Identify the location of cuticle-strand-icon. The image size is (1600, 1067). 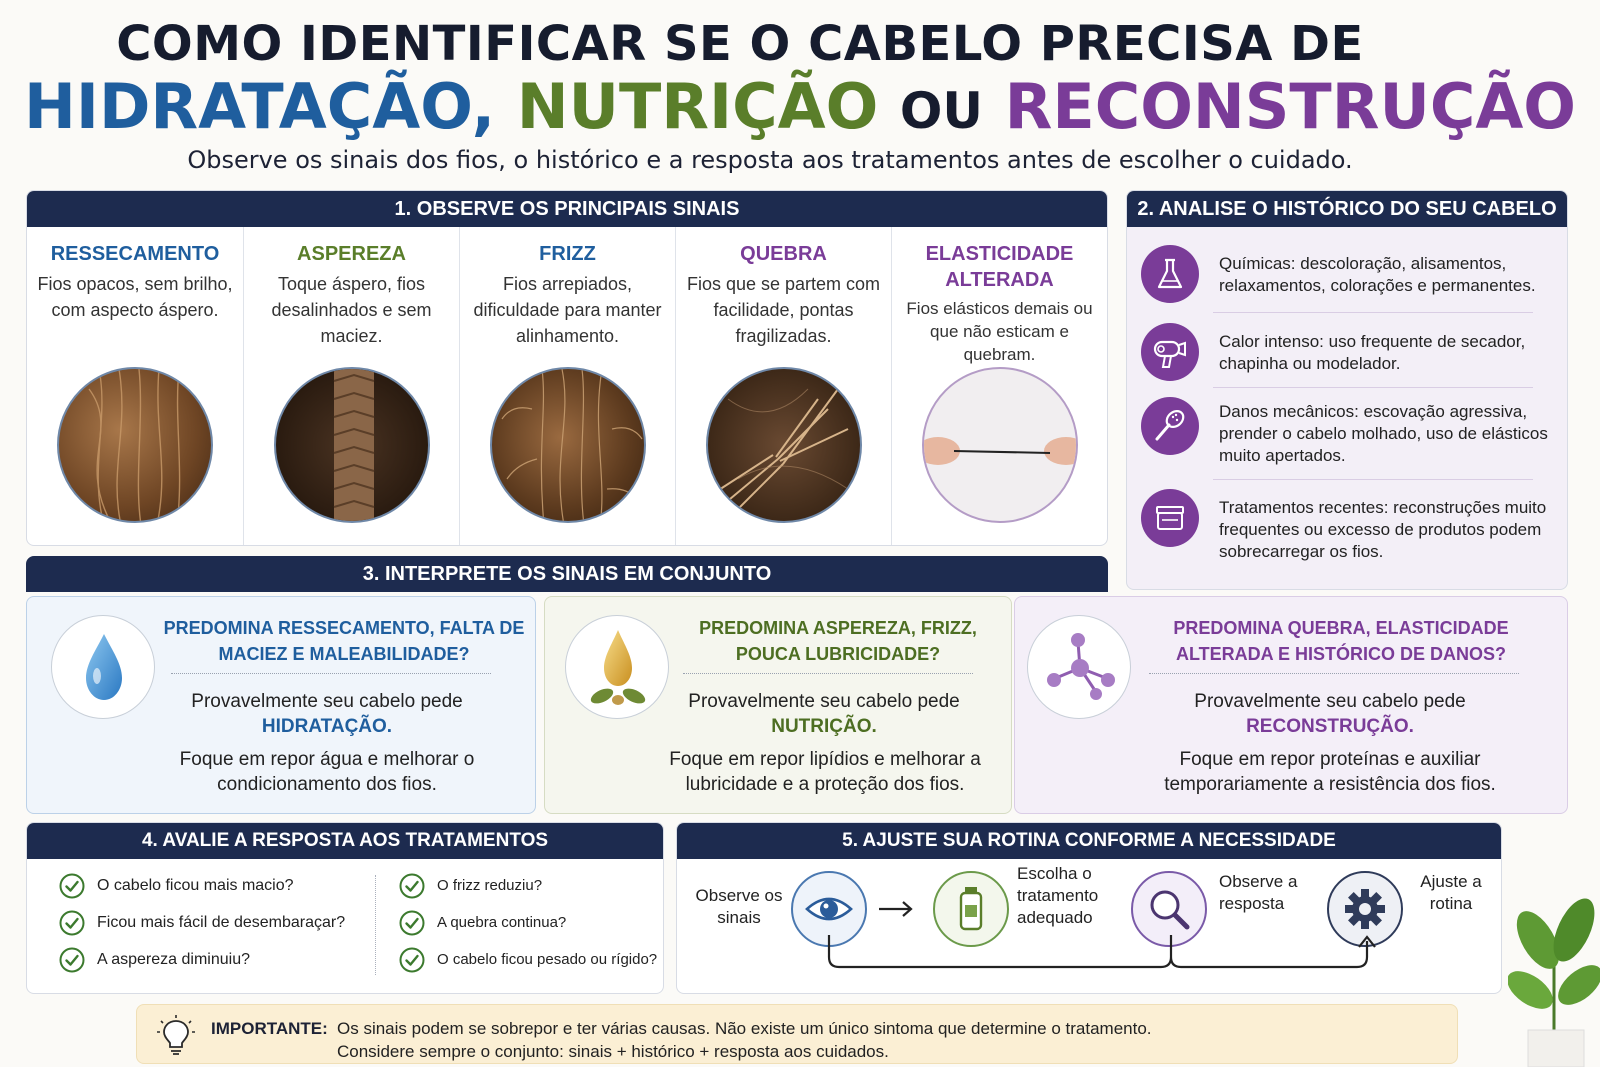
(354, 445).